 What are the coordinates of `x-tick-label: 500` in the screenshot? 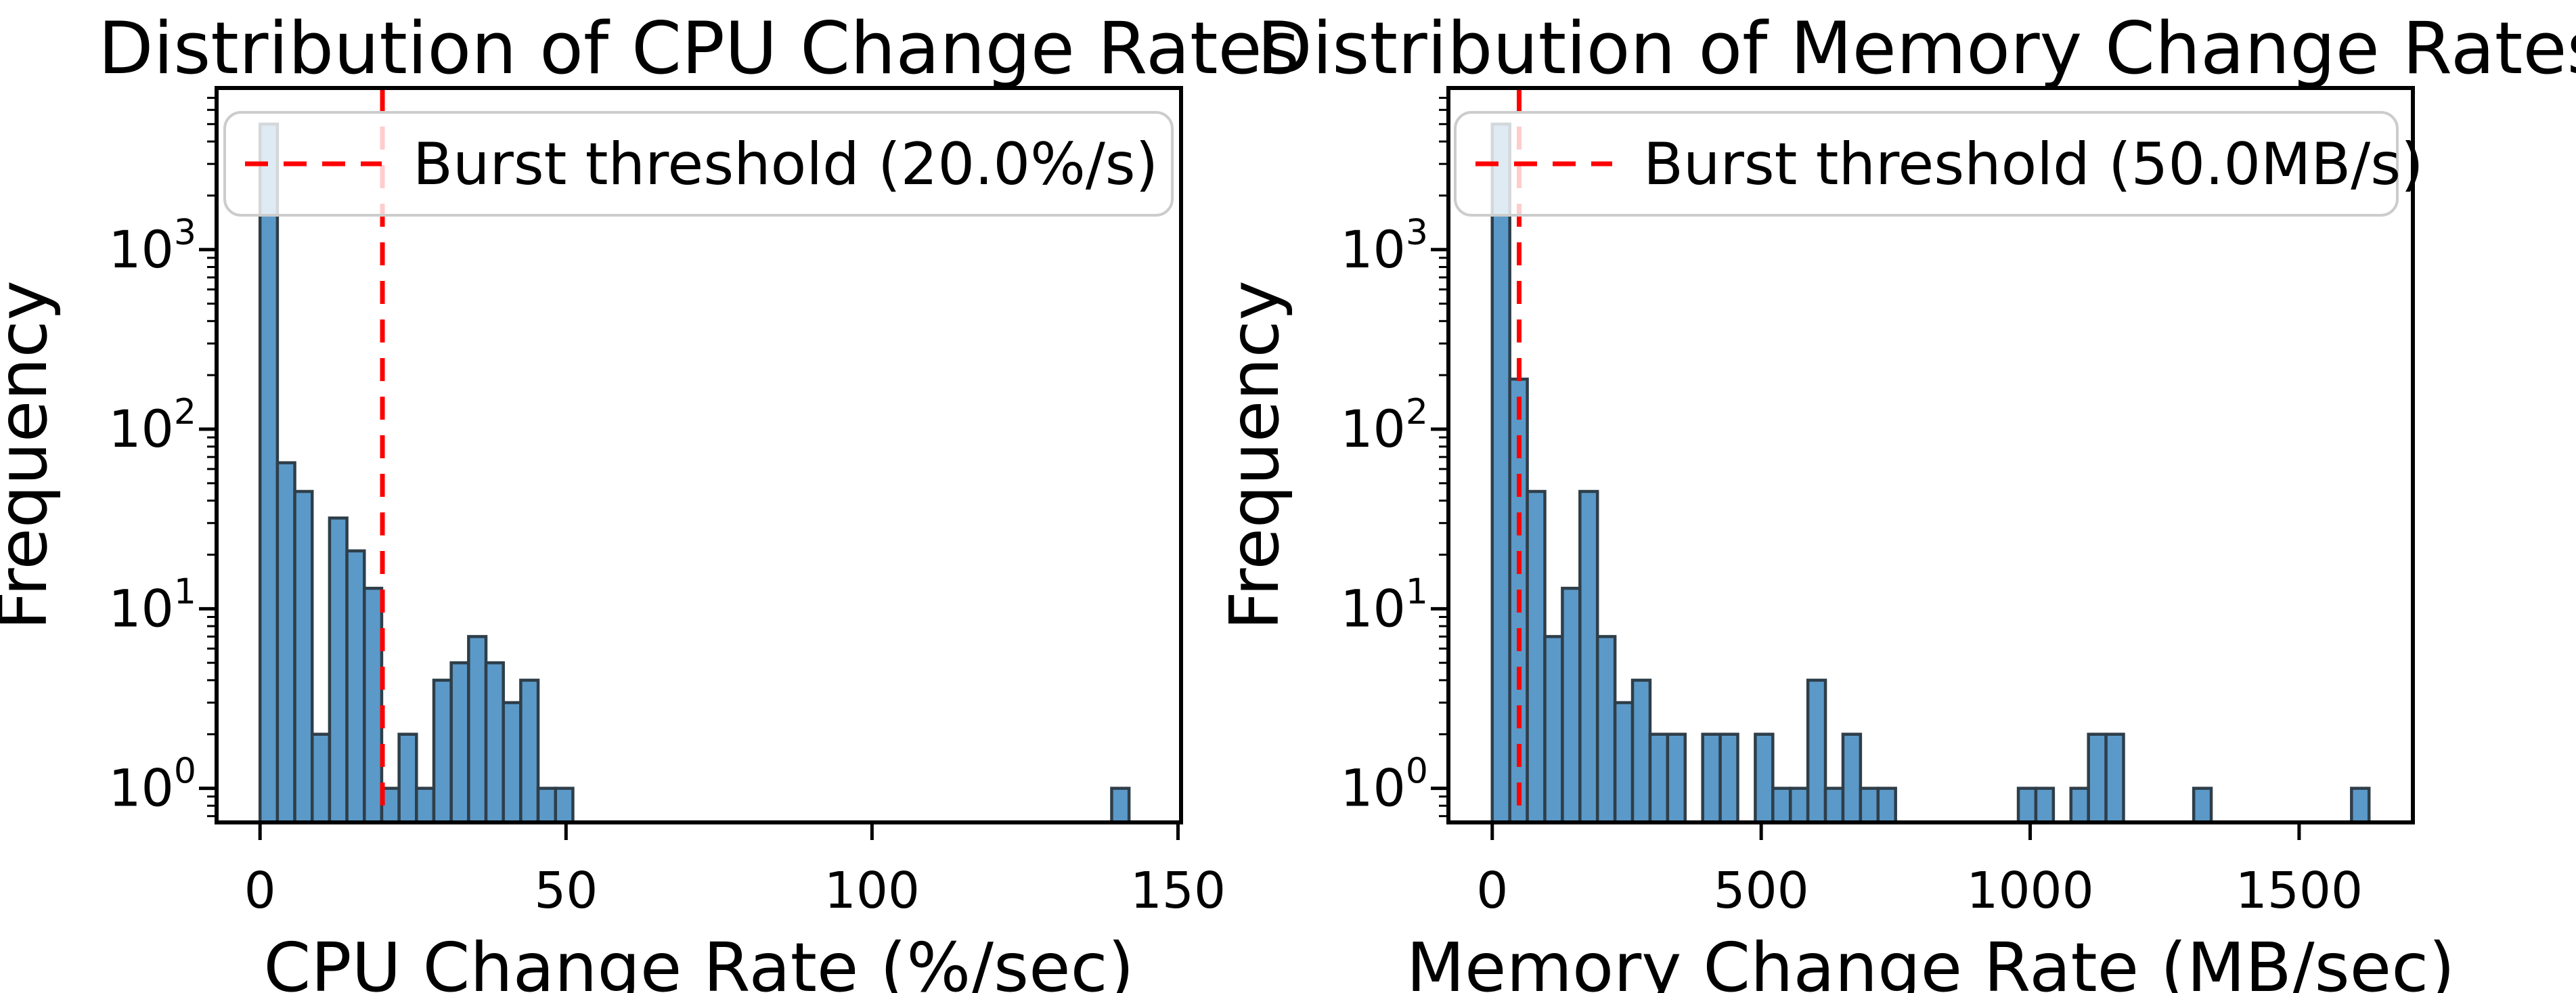 It's located at (1761, 891).